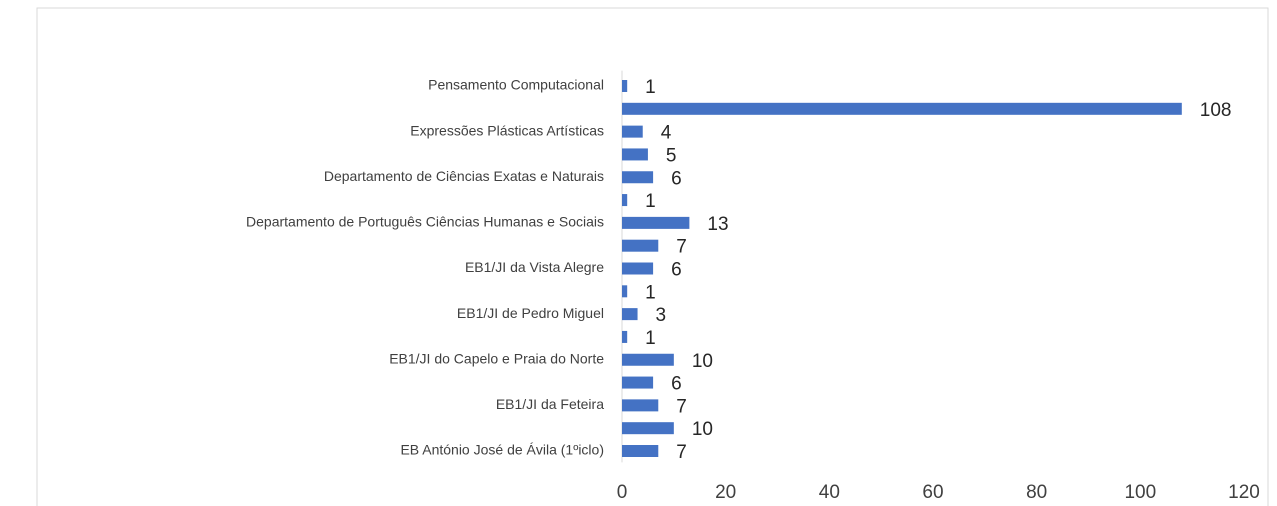 Image resolution: width=1277 pixels, height=506 pixels. Describe the element at coordinates (717, 224) in the screenshot. I see `data-label: 13` at that location.